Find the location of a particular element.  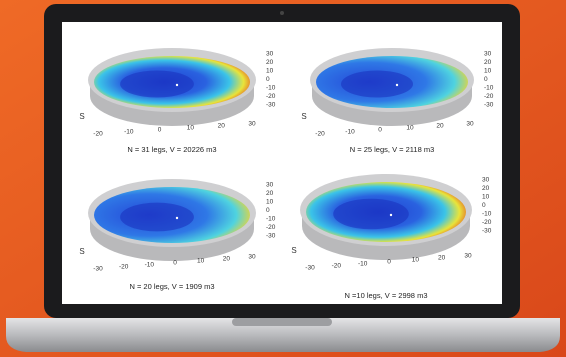

trackpad-notch is located at coordinates (282, 322).